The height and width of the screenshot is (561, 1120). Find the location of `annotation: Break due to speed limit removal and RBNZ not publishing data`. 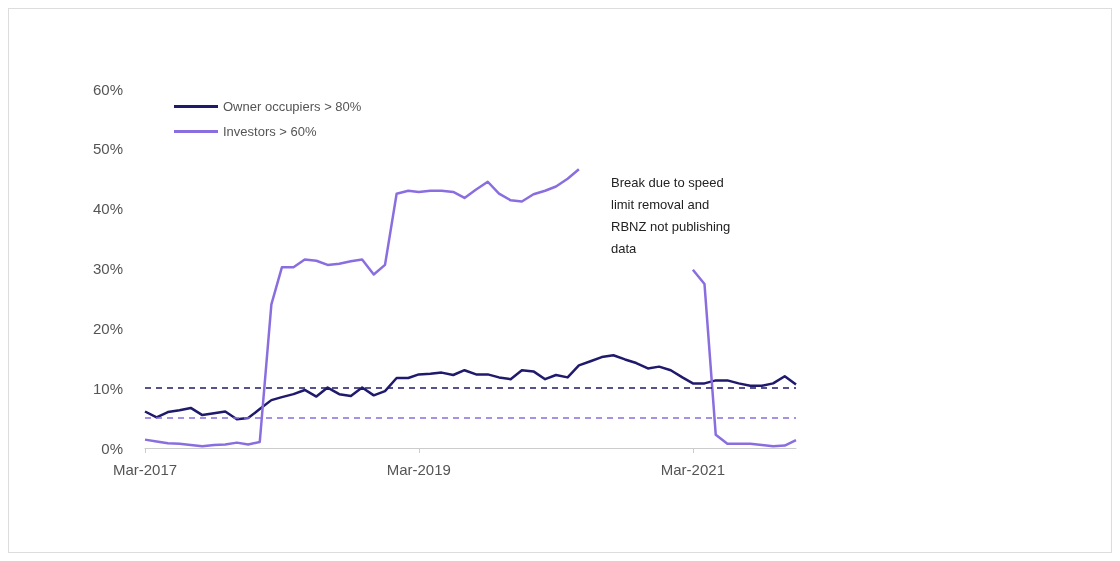

annotation: Break due to speed limit removal and RBNZ not publishing data is located at coordinates (671, 215).